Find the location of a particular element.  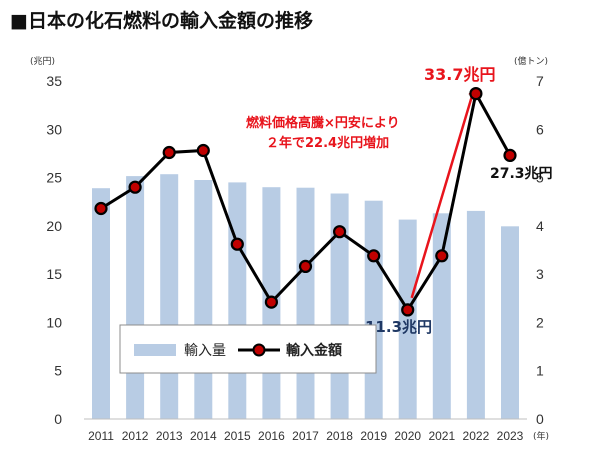

bar-2013 is located at coordinates (169, 296).